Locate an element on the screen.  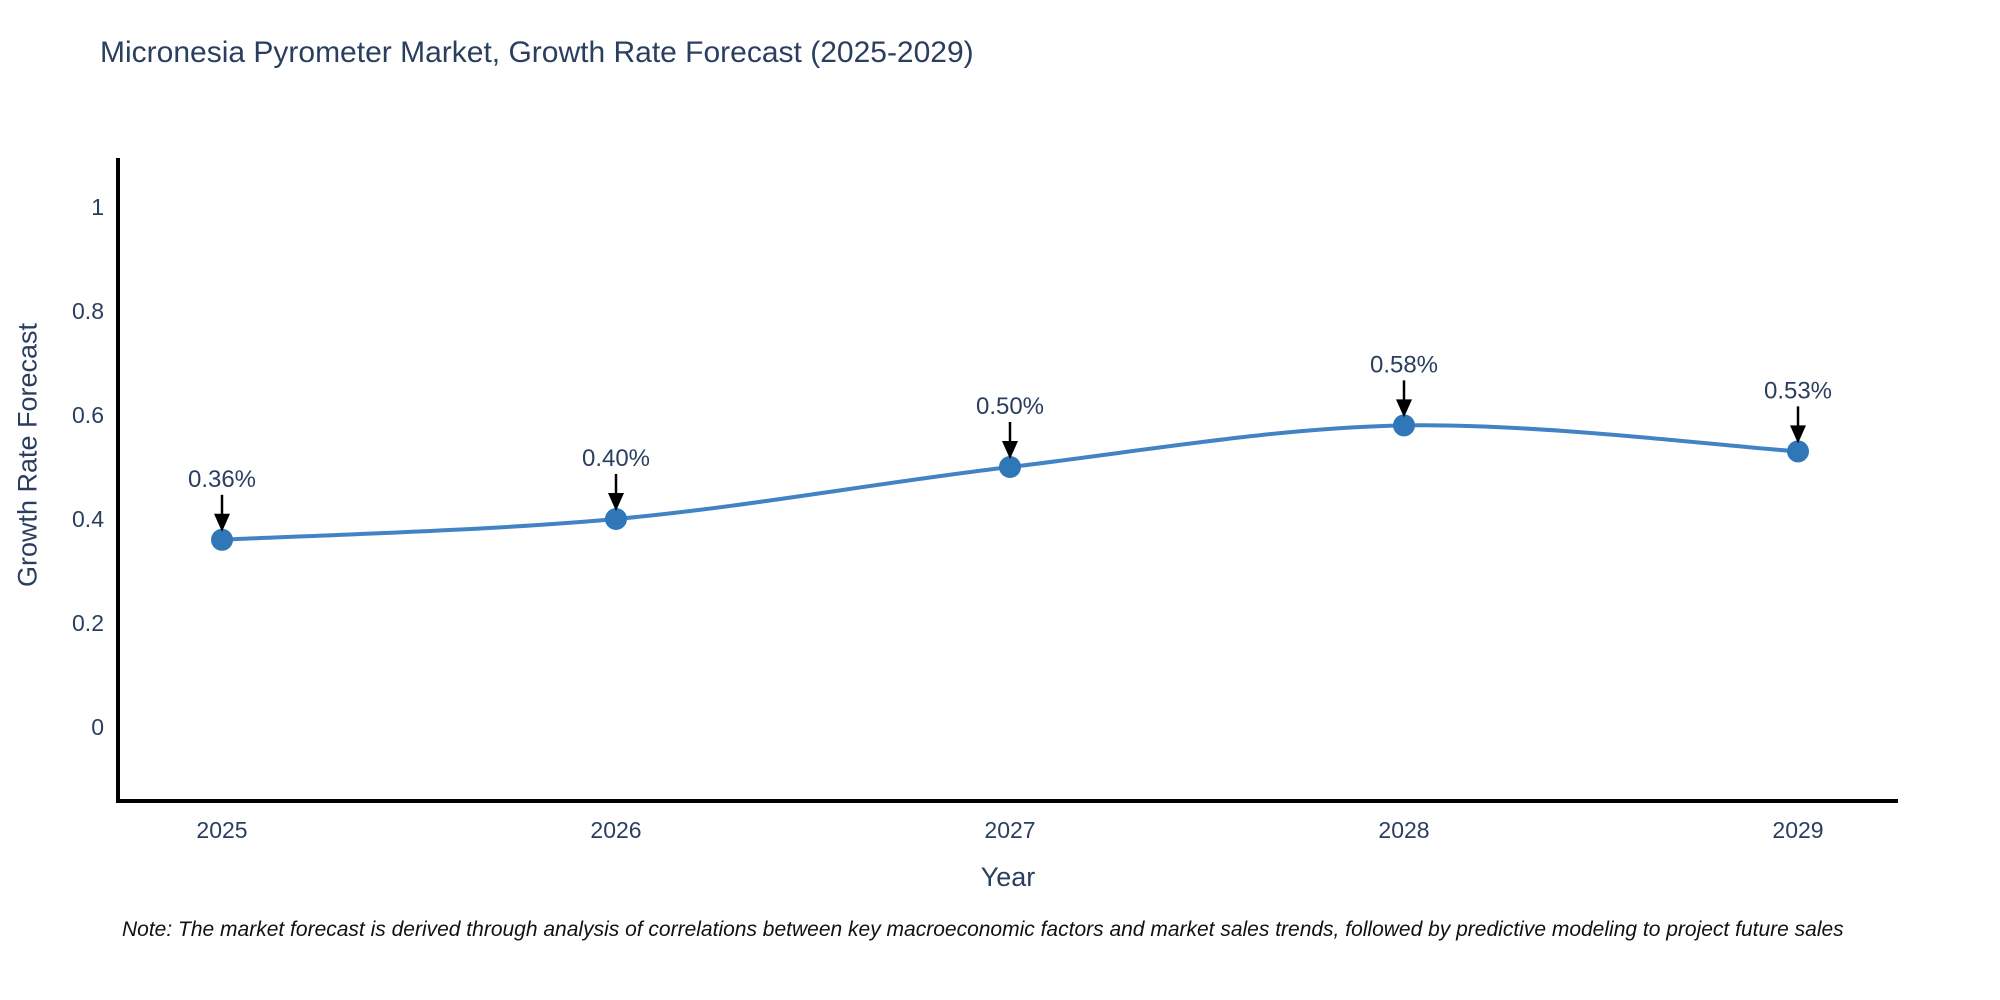
y-tick-label: 0.2 is located at coordinates (88, 623).